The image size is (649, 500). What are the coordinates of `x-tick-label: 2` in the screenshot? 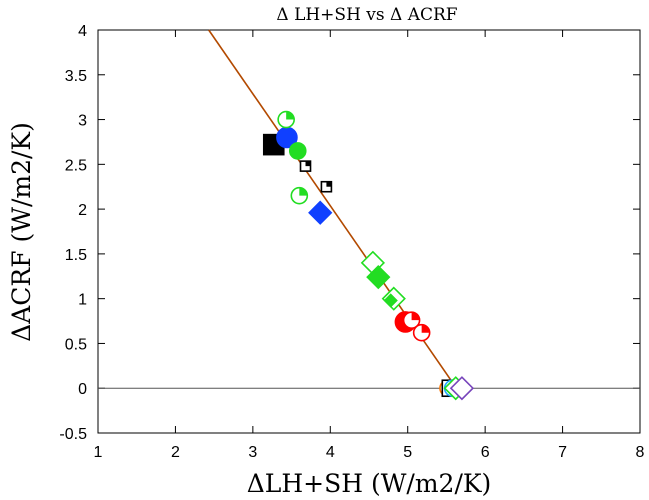 It's located at (175, 452).